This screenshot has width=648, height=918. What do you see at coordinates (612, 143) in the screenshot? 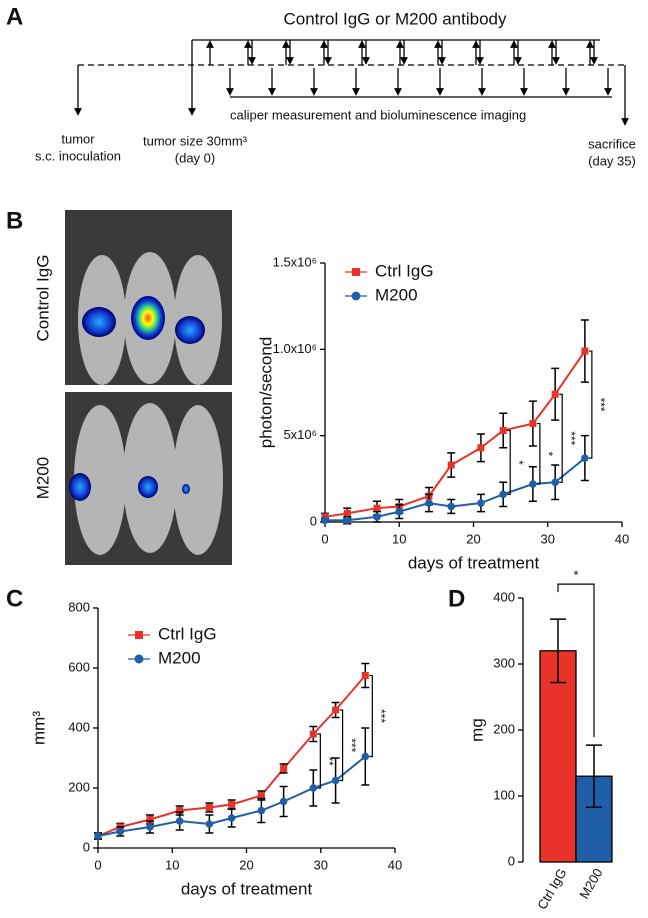
I see `event-label: sacrifice` at bounding box center [612, 143].